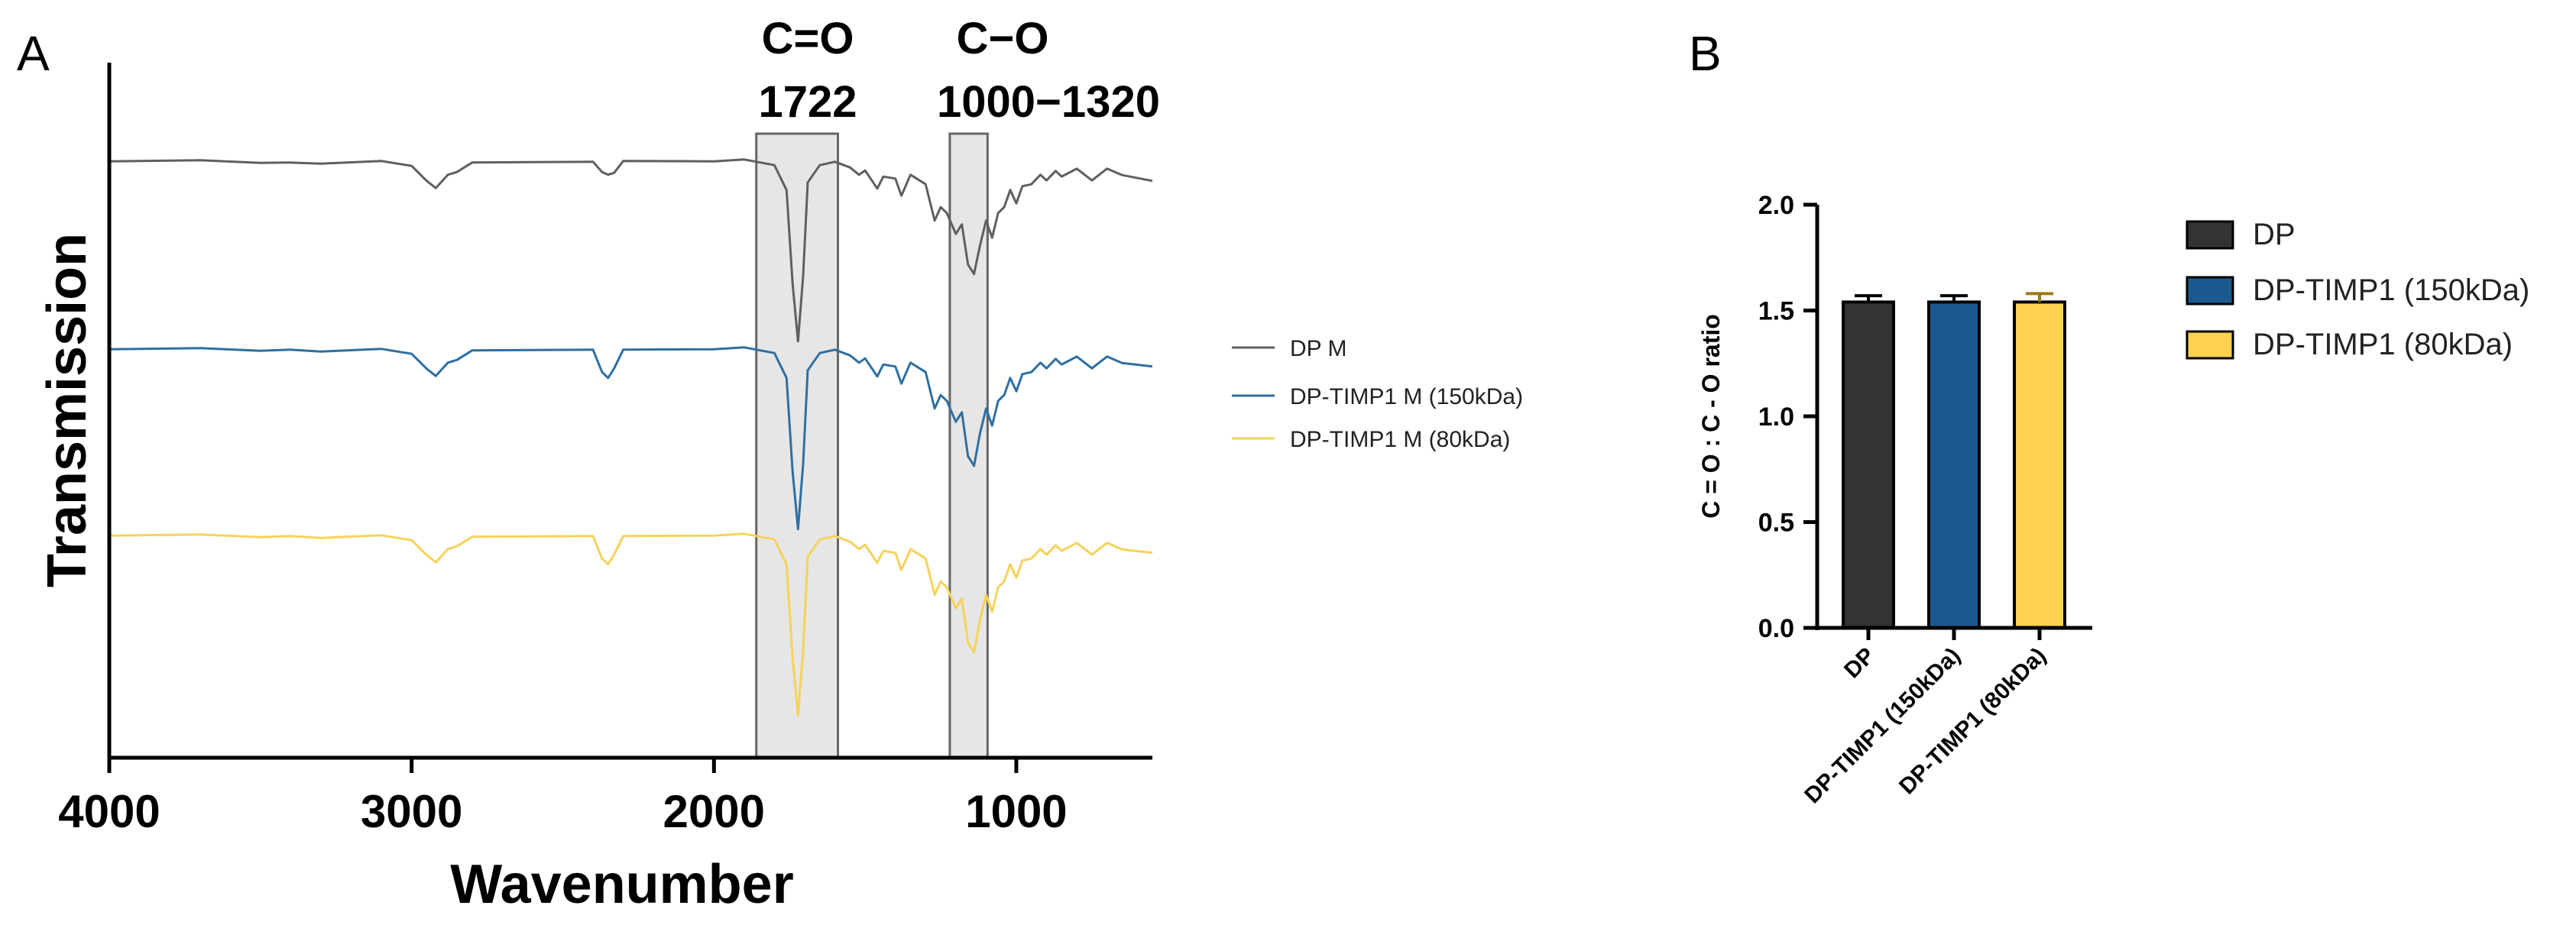 Image resolution: width=2576 pixels, height=925 pixels. What do you see at coordinates (714, 811) in the screenshot?
I see `a-x-tick-label: 2000` at bounding box center [714, 811].